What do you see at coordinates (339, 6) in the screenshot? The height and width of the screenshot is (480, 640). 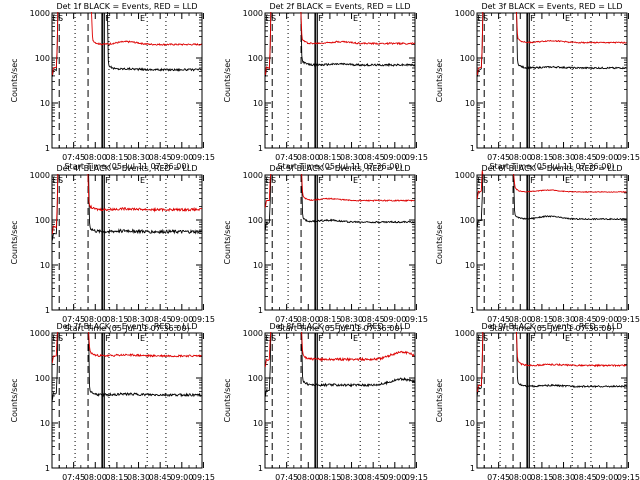 I see `chart-title: Det 2f BLACK = Events, RED = LLD` at bounding box center [339, 6].